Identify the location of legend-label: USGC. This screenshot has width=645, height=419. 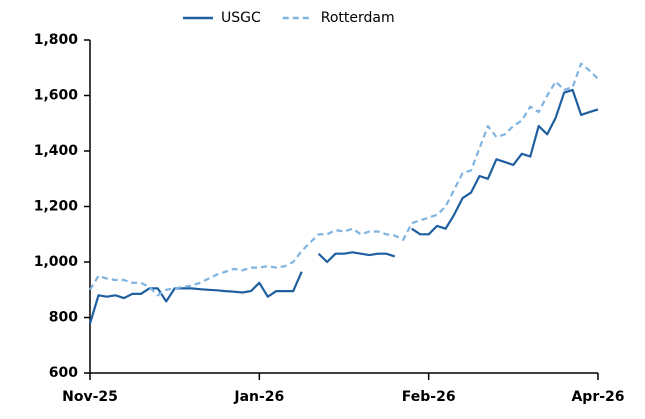
(241, 18).